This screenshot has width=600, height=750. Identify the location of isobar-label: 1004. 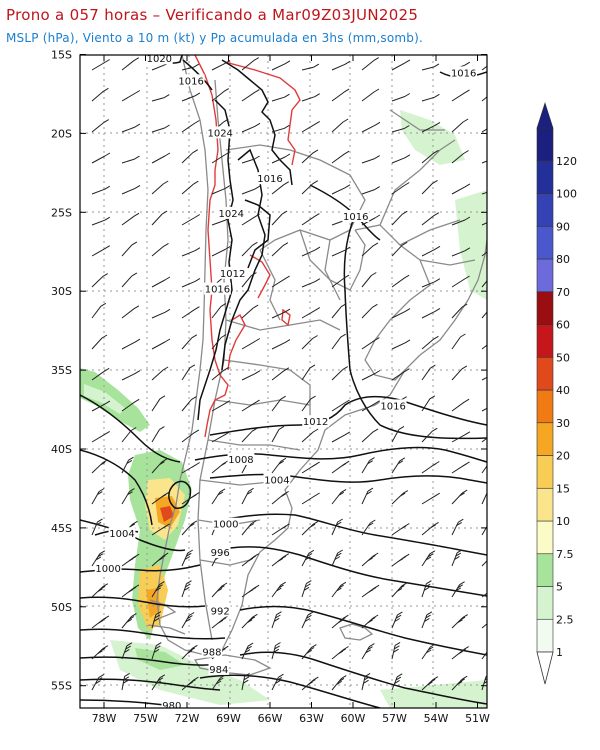
(121, 534).